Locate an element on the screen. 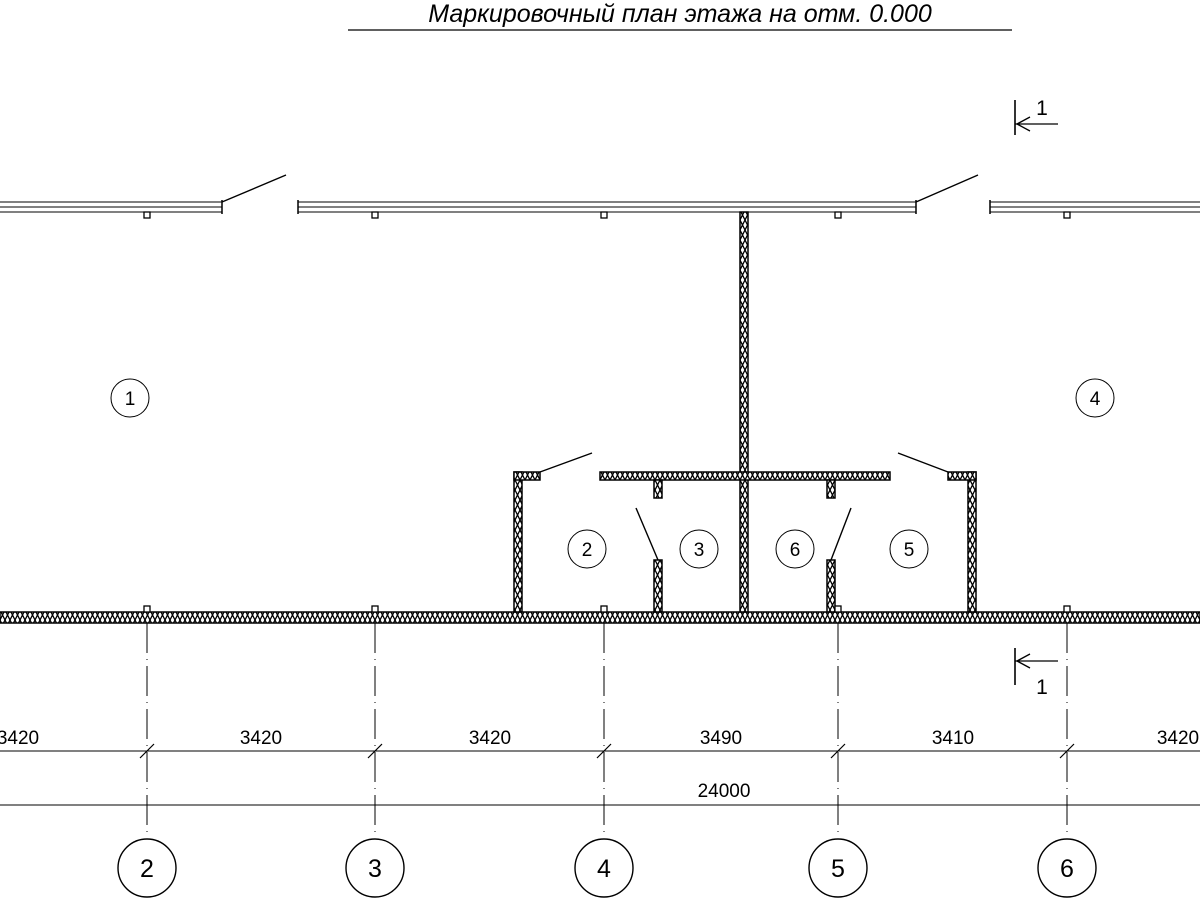 This screenshot has height=900, width=1200. axis-label: 4 is located at coordinates (604, 869).